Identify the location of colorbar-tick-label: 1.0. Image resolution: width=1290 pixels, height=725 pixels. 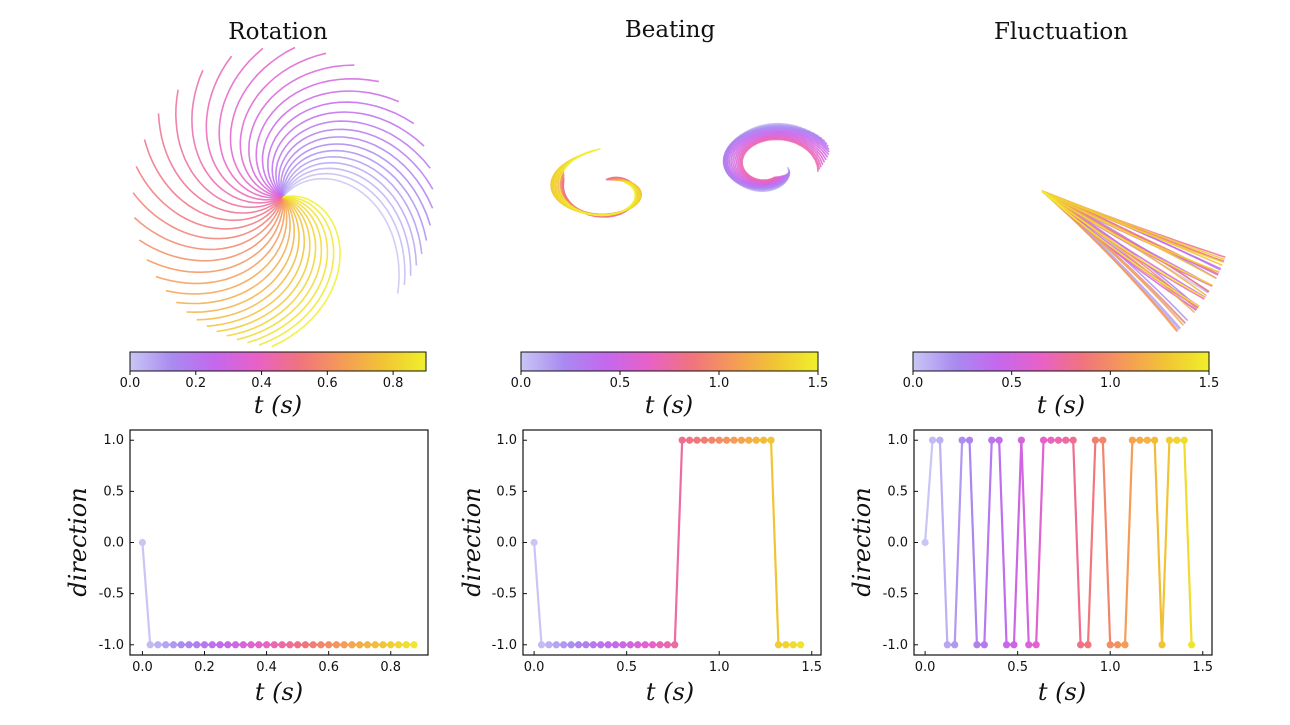
(1110, 383).